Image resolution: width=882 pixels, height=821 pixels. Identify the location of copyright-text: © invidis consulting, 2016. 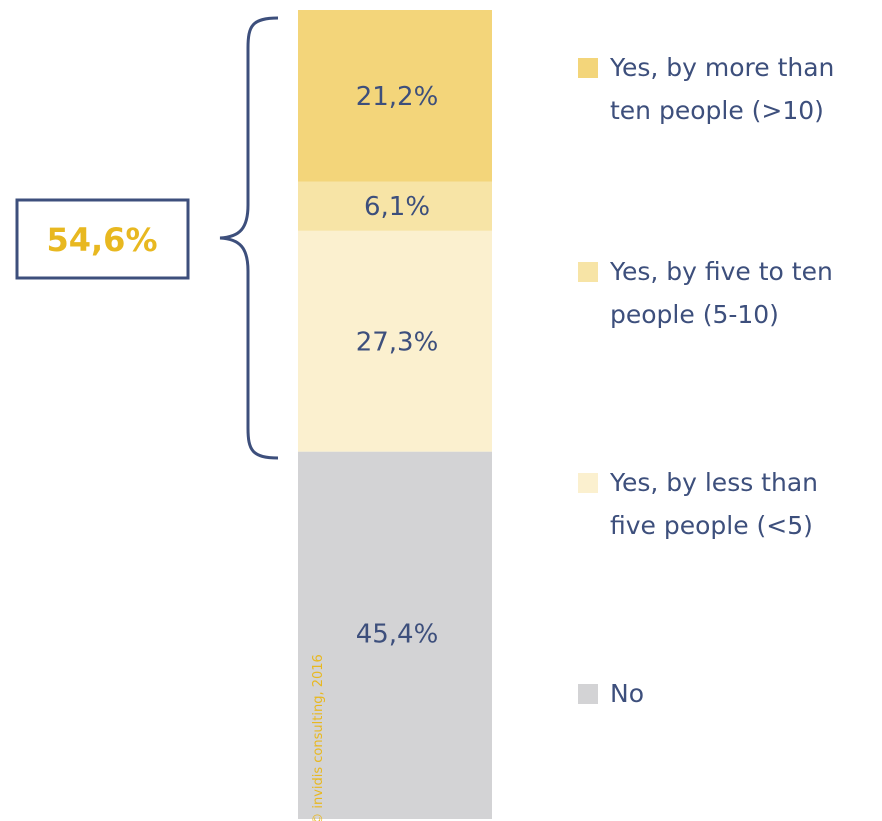
(318, 737).